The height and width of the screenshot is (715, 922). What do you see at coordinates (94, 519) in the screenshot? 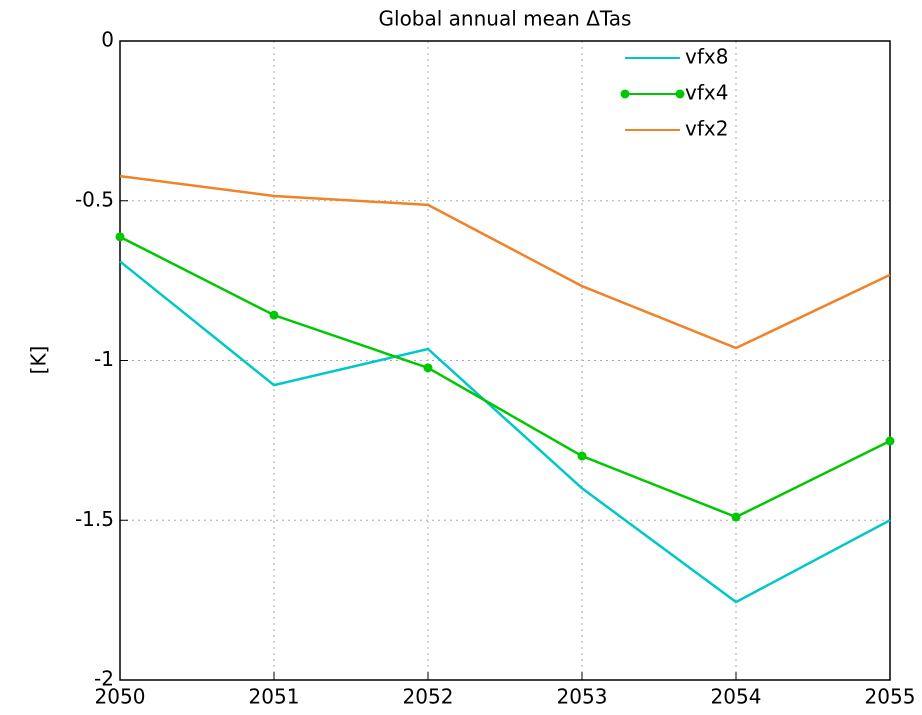
I see `y-tick-label: -1.5` at bounding box center [94, 519].